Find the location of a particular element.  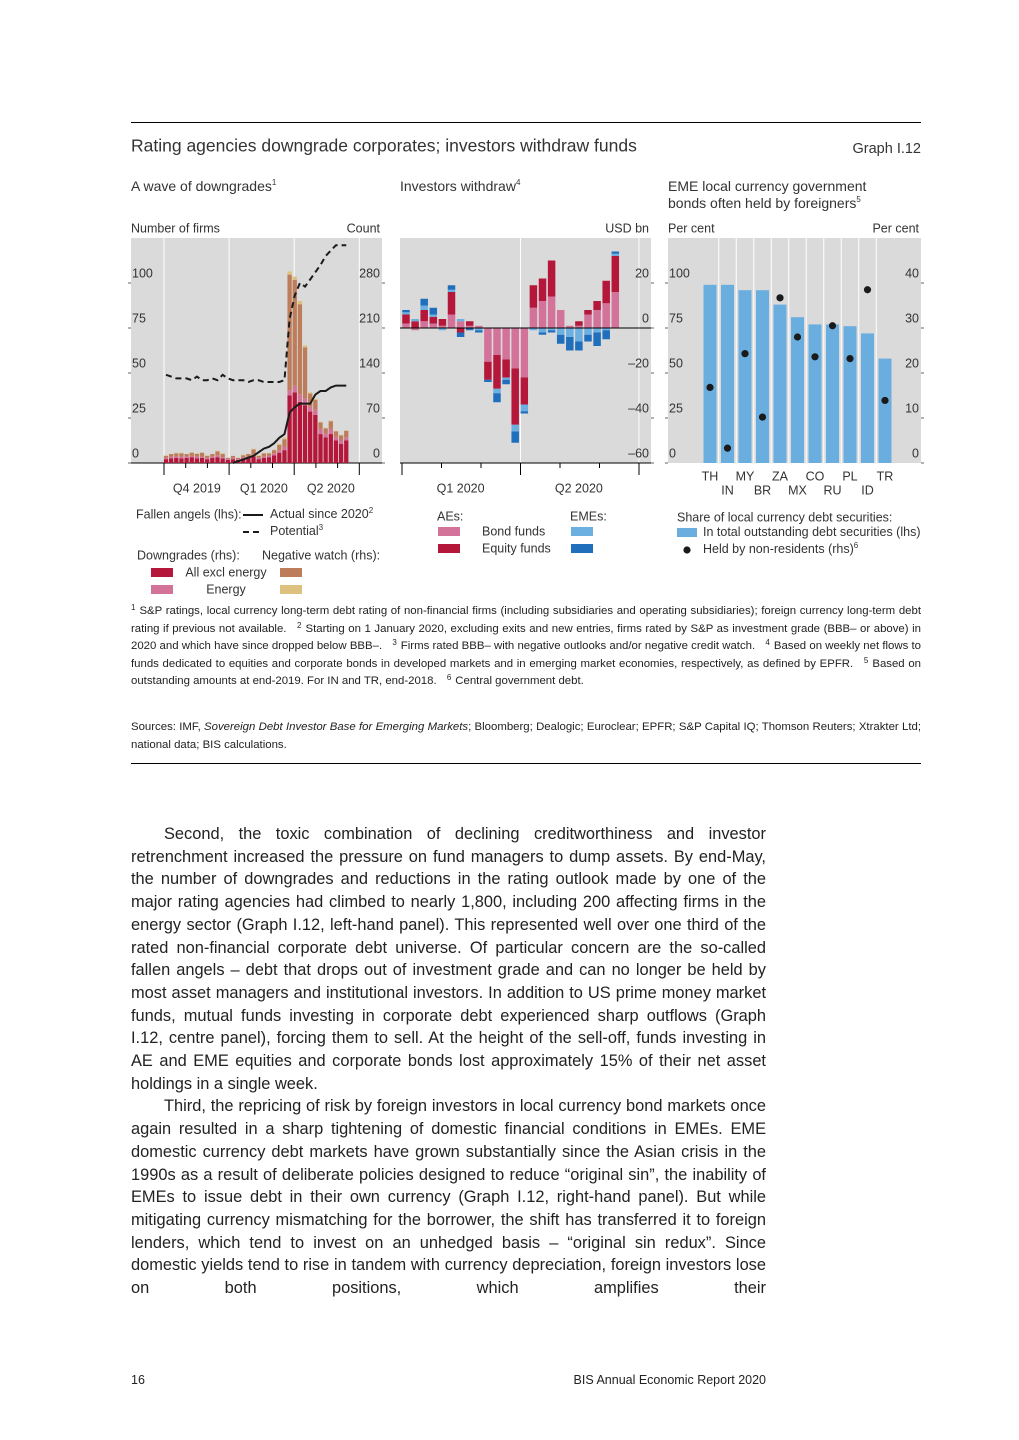

legend-label: Bond funds is located at coordinates (513, 531).